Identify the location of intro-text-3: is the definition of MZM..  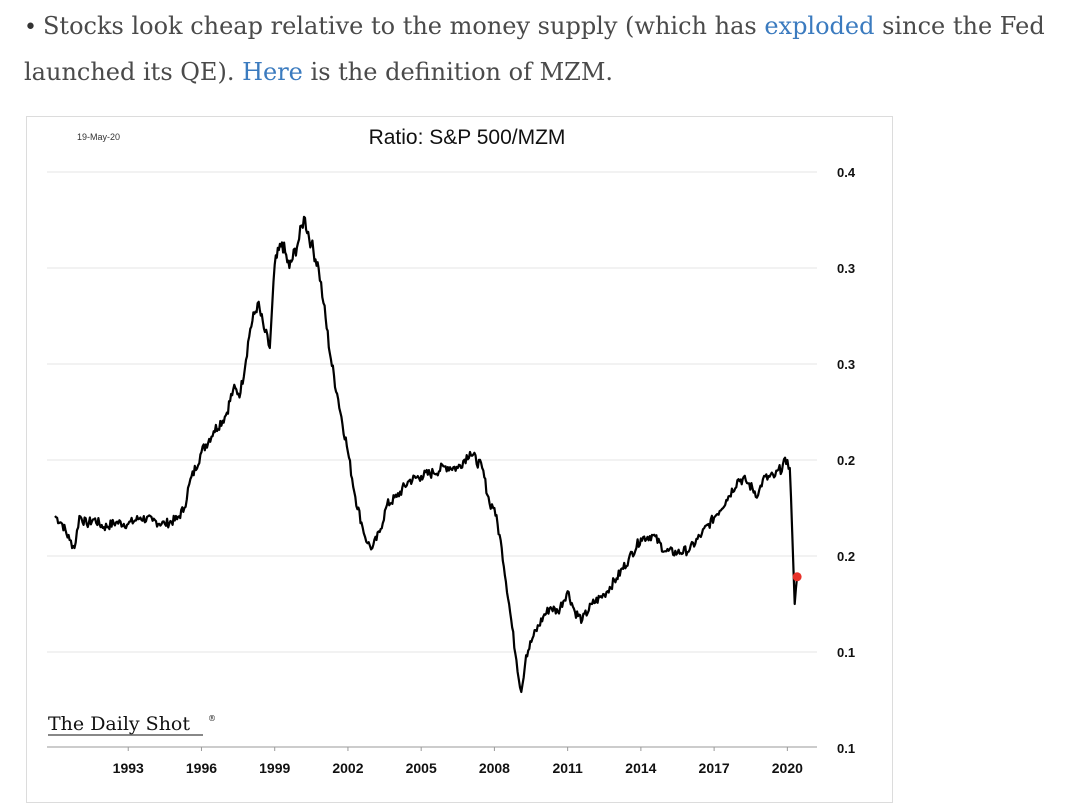
(458, 72).